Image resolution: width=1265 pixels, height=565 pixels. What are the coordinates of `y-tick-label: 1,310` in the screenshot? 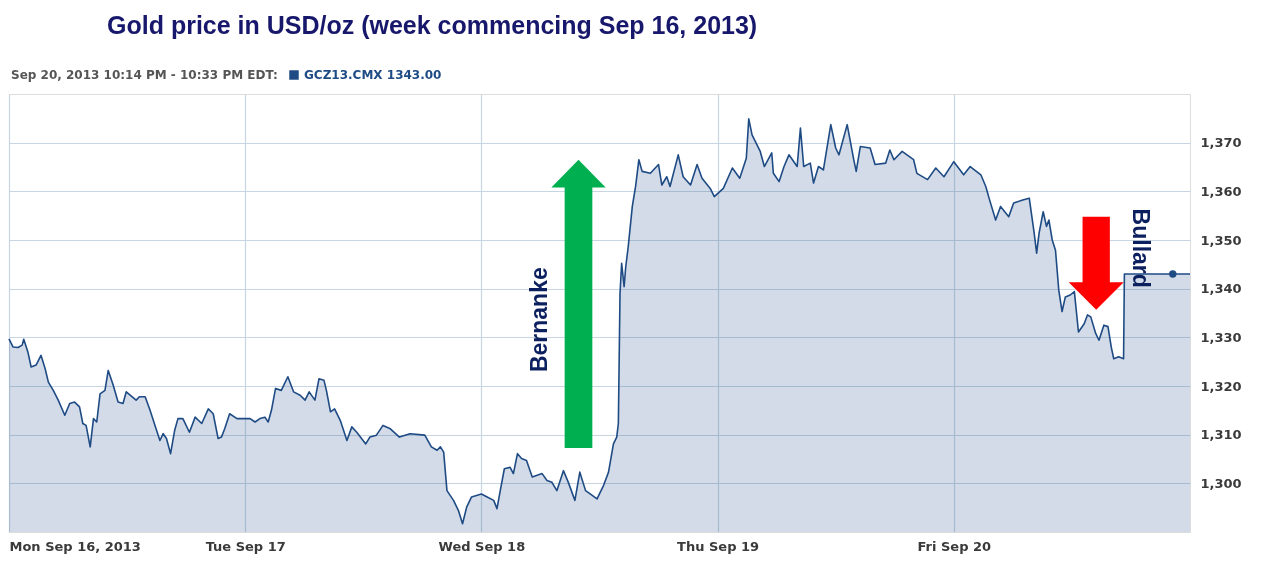 It's located at (1221, 435).